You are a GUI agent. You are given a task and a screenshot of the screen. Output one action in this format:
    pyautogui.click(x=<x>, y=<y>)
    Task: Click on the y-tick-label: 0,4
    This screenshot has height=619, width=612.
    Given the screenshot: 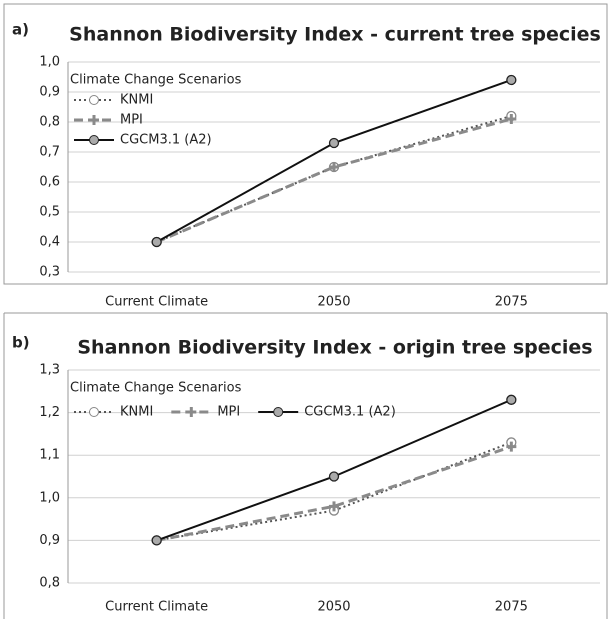 What is the action you would take?
    pyautogui.click(x=49, y=242)
    